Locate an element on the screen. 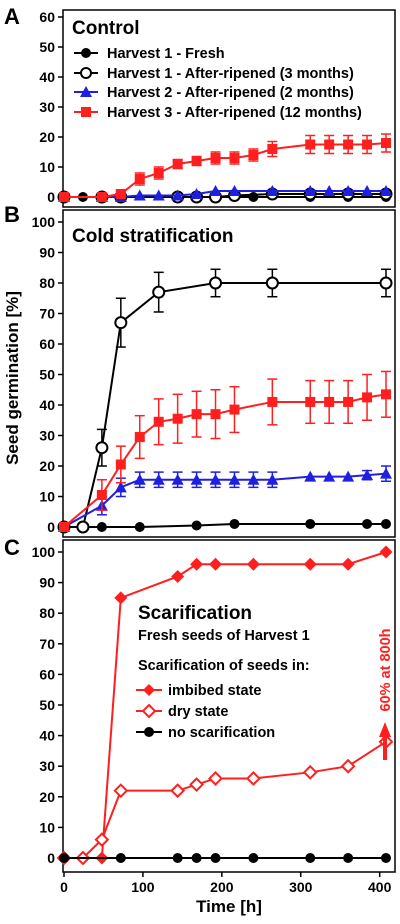 This screenshot has width=400, height=924. title-b: Cold stratification is located at coordinates (153, 236).